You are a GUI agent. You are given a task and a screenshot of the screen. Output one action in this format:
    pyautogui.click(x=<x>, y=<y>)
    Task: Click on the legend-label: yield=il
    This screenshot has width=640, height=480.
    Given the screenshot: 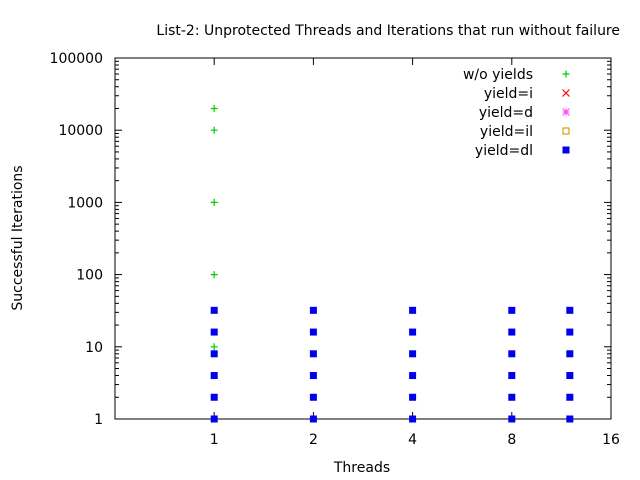 What is the action you would take?
    pyautogui.click(x=506, y=132)
    